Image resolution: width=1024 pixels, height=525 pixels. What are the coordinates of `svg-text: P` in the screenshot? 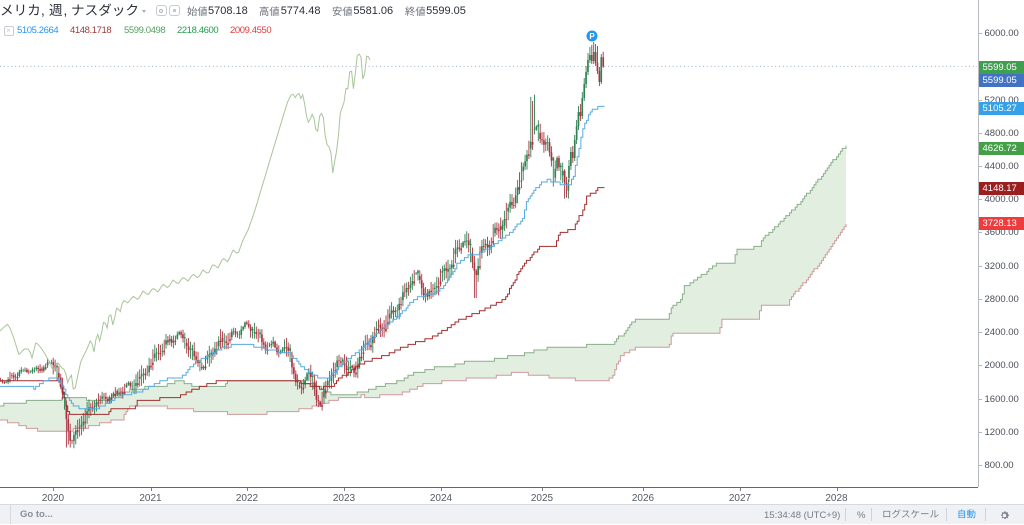 It's located at (592, 36).